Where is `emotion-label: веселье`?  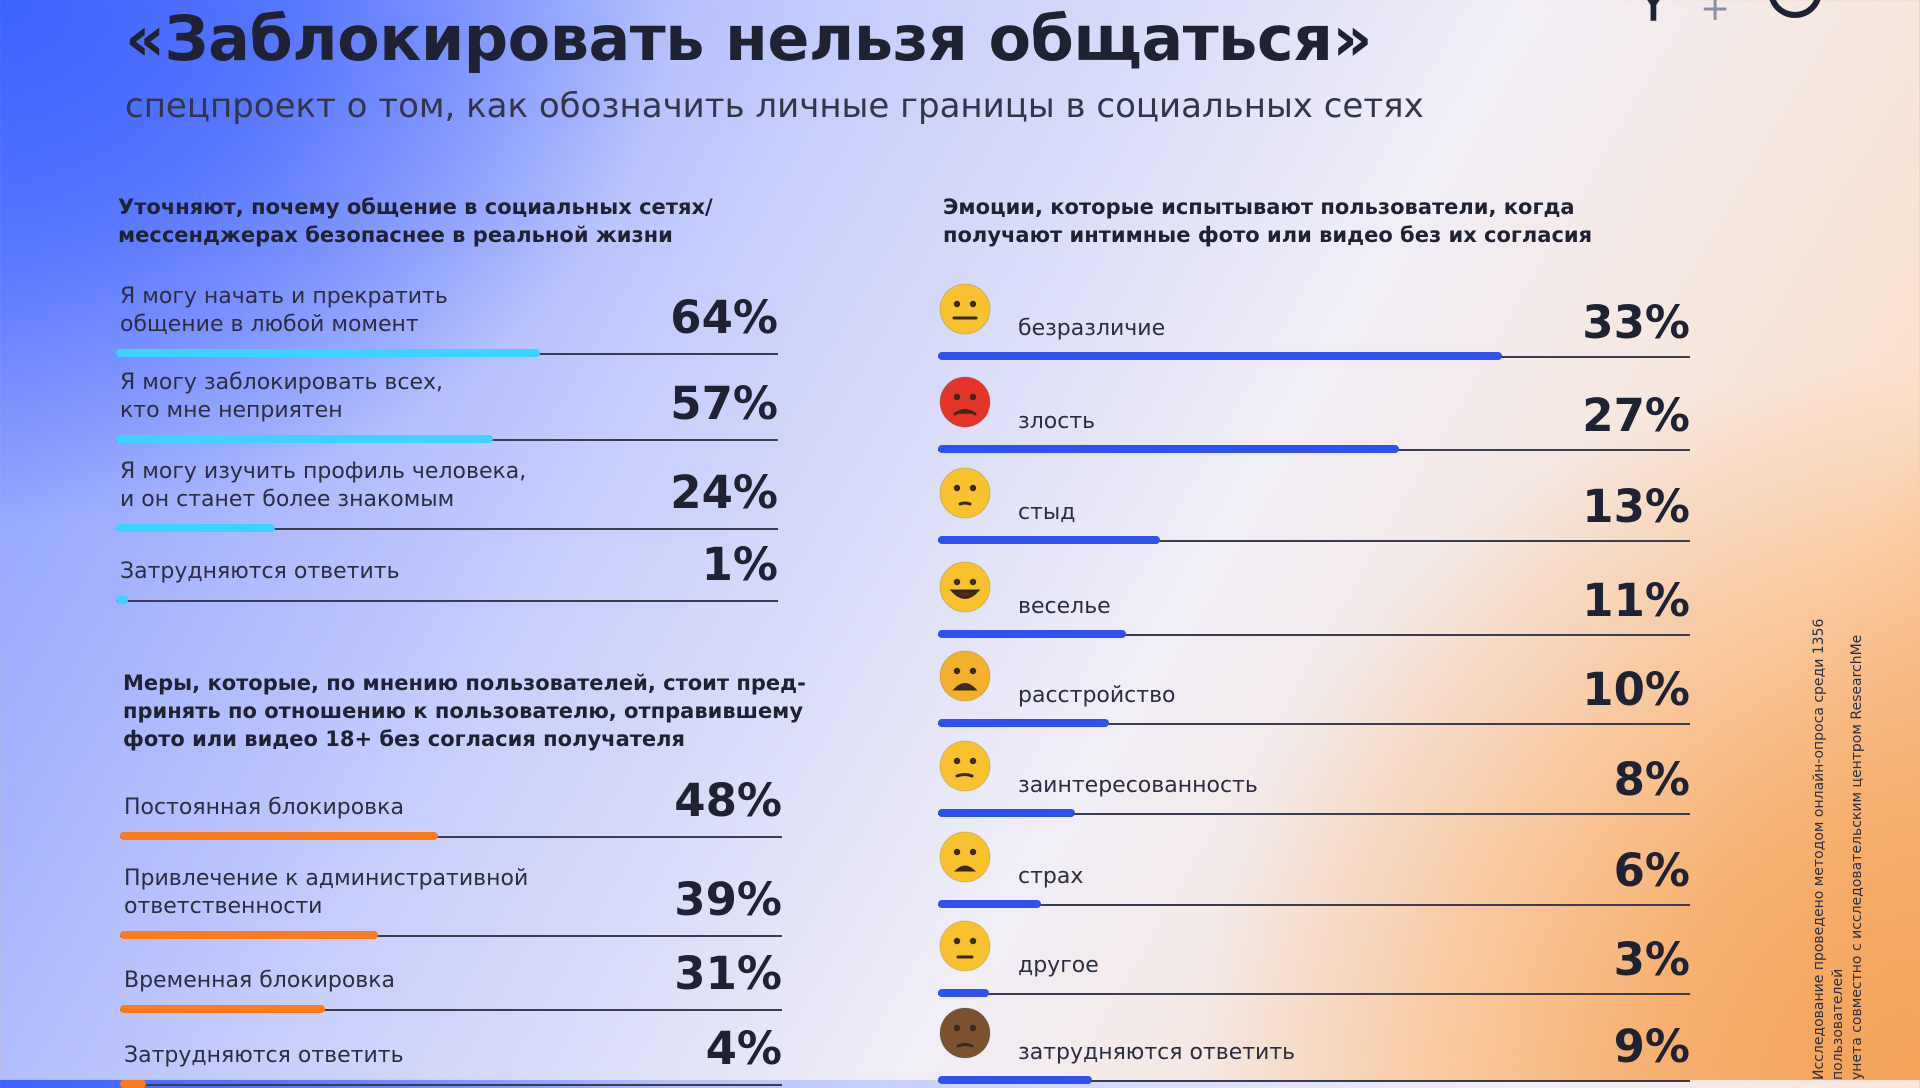
emotion-label: веселье is located at coordinates (1064, 606).